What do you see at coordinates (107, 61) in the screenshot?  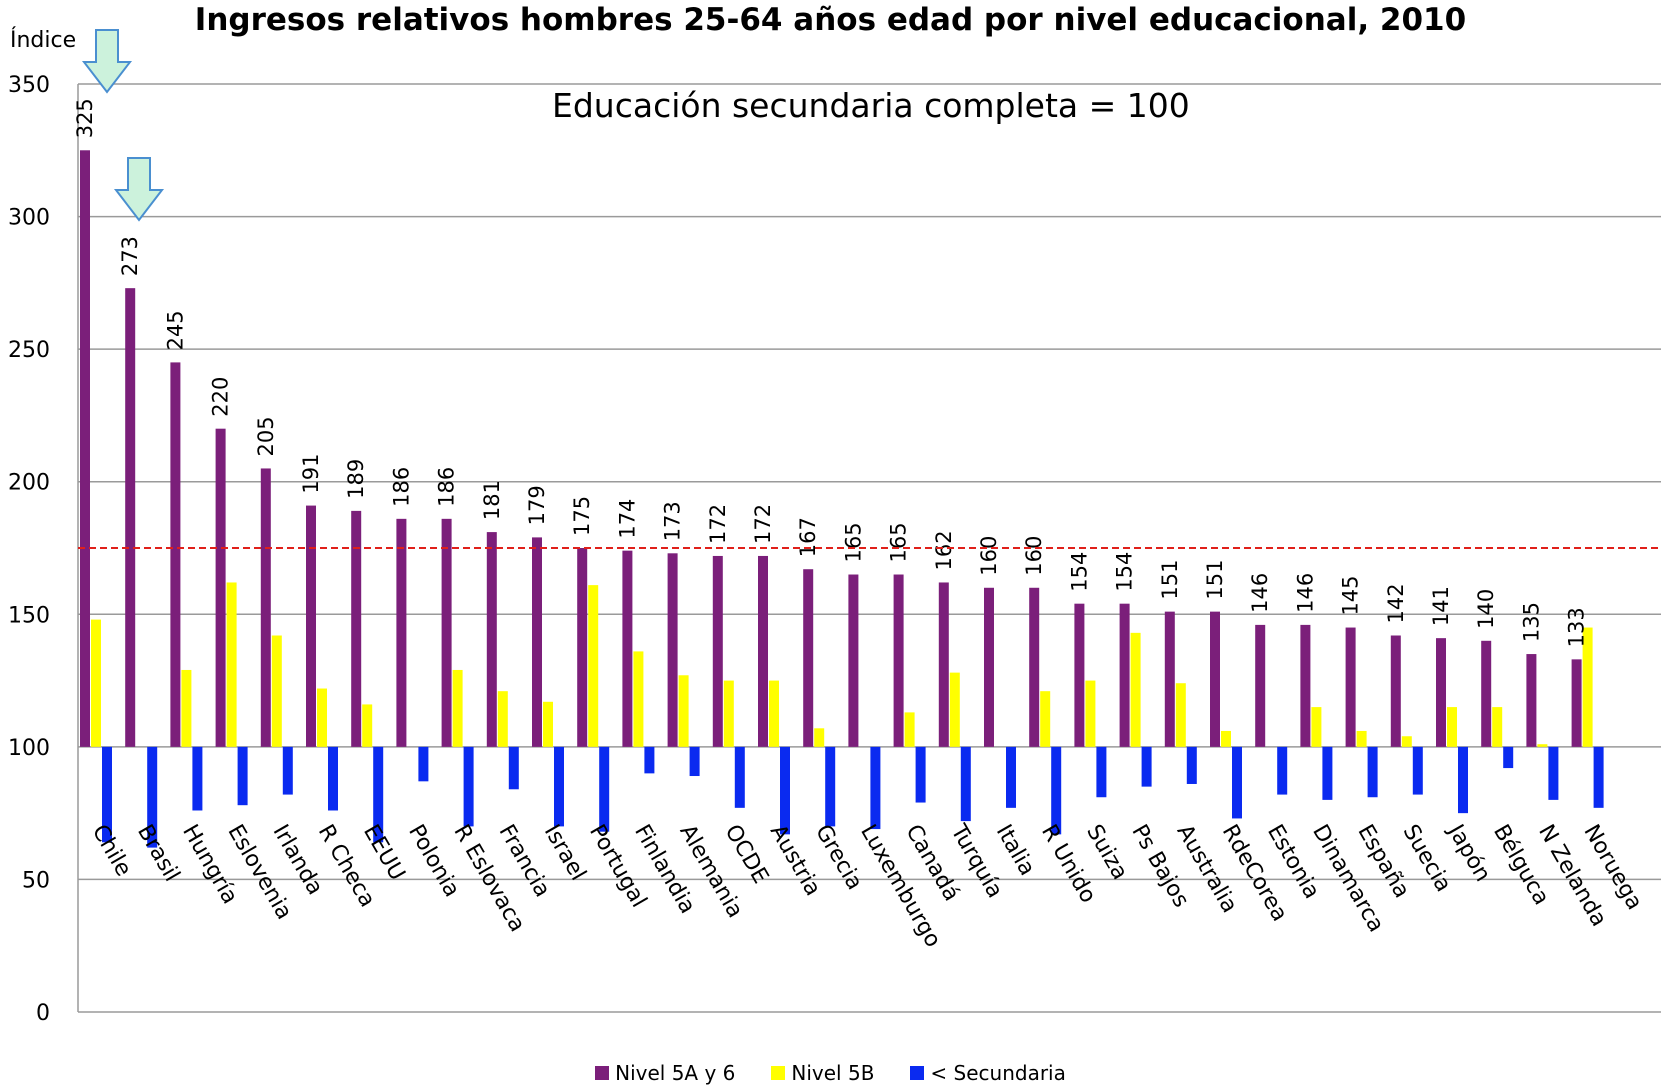 I see `highlight-arrow-chile` at bounding box center [107, 61].